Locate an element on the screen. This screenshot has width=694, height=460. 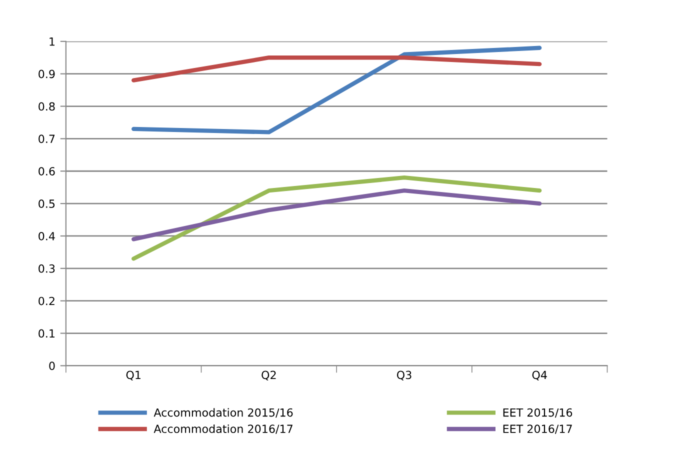
x-tick-label: Q3 is located at coordinates (404, 375).